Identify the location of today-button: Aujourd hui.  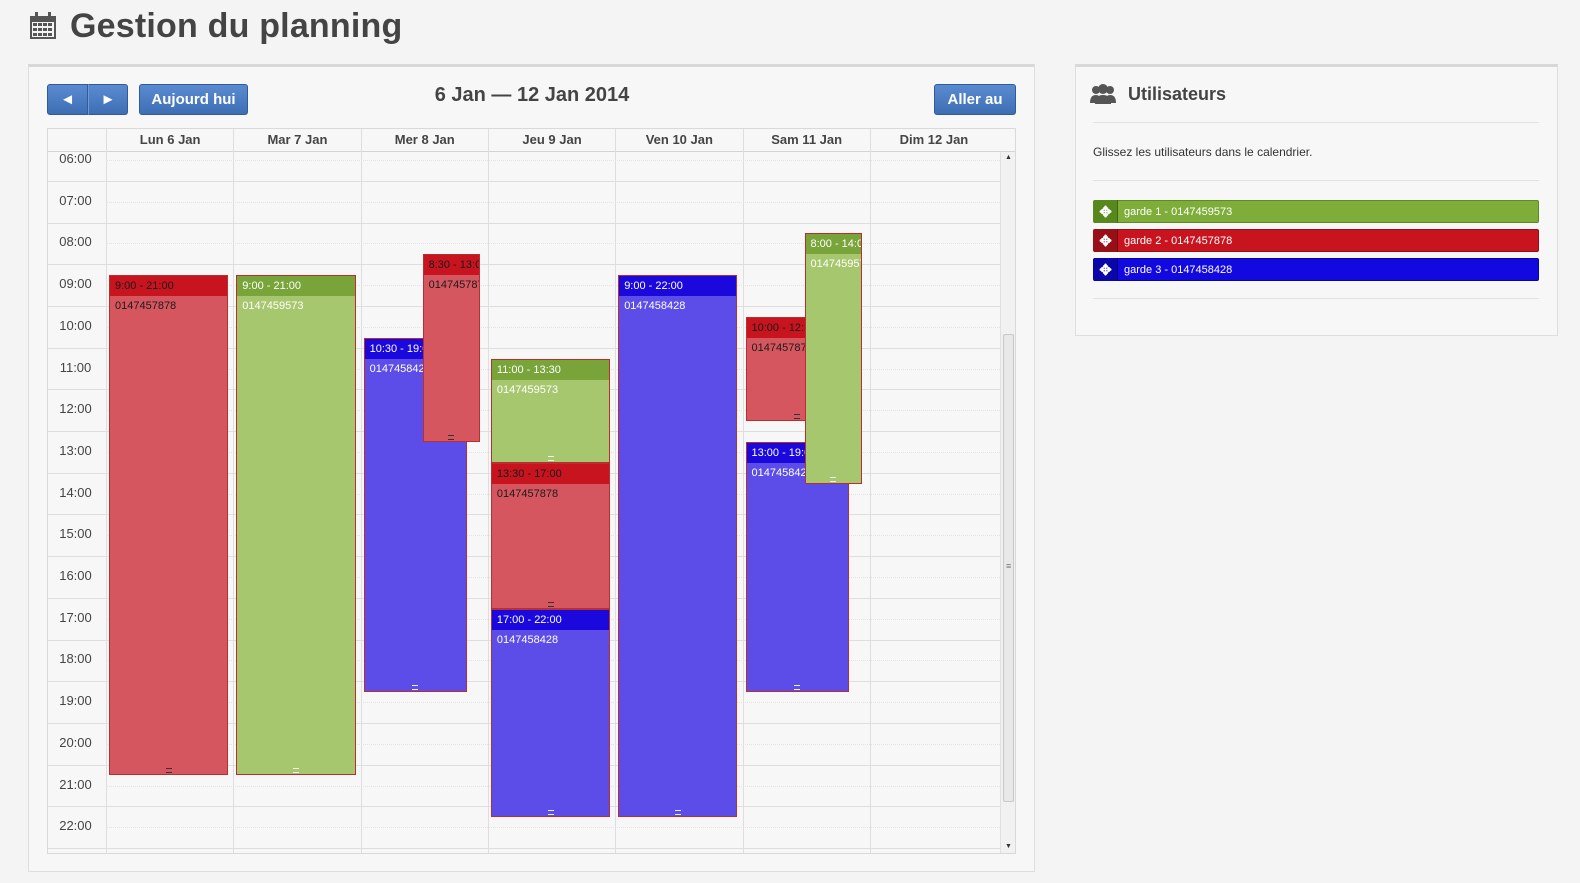
(193, 99).